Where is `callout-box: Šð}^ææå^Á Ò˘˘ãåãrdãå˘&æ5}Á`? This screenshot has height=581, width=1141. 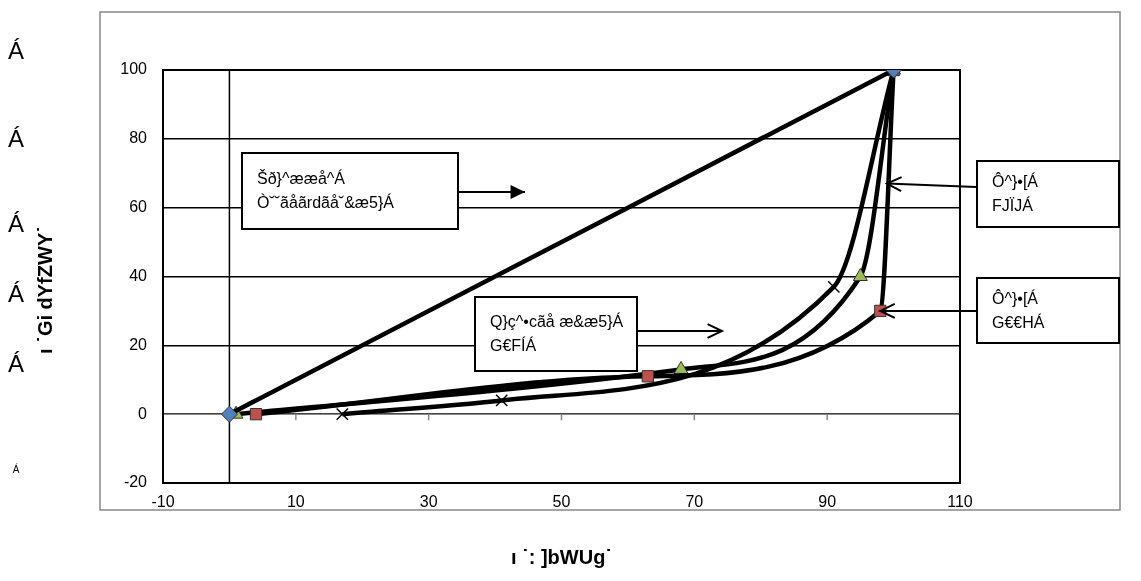
callout-box: Šð}^ææå^Á Ò˘˘ãåãrdãå˘&æ5}Á is located at coordinates (350, 191).